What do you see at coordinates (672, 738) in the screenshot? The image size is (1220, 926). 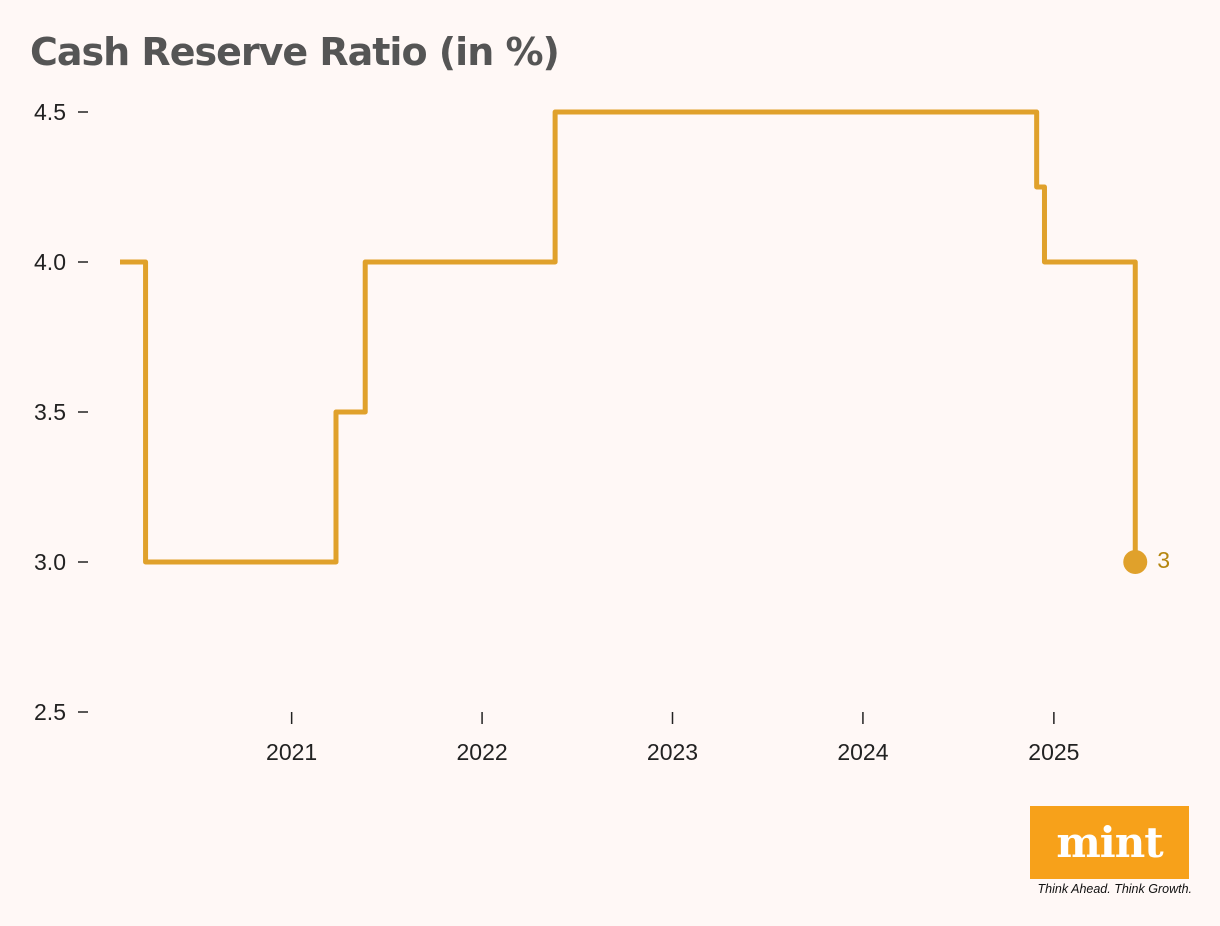 I see `x-axis: 2021 2022 2023 2024 2025` at bounding box center [672, 738].